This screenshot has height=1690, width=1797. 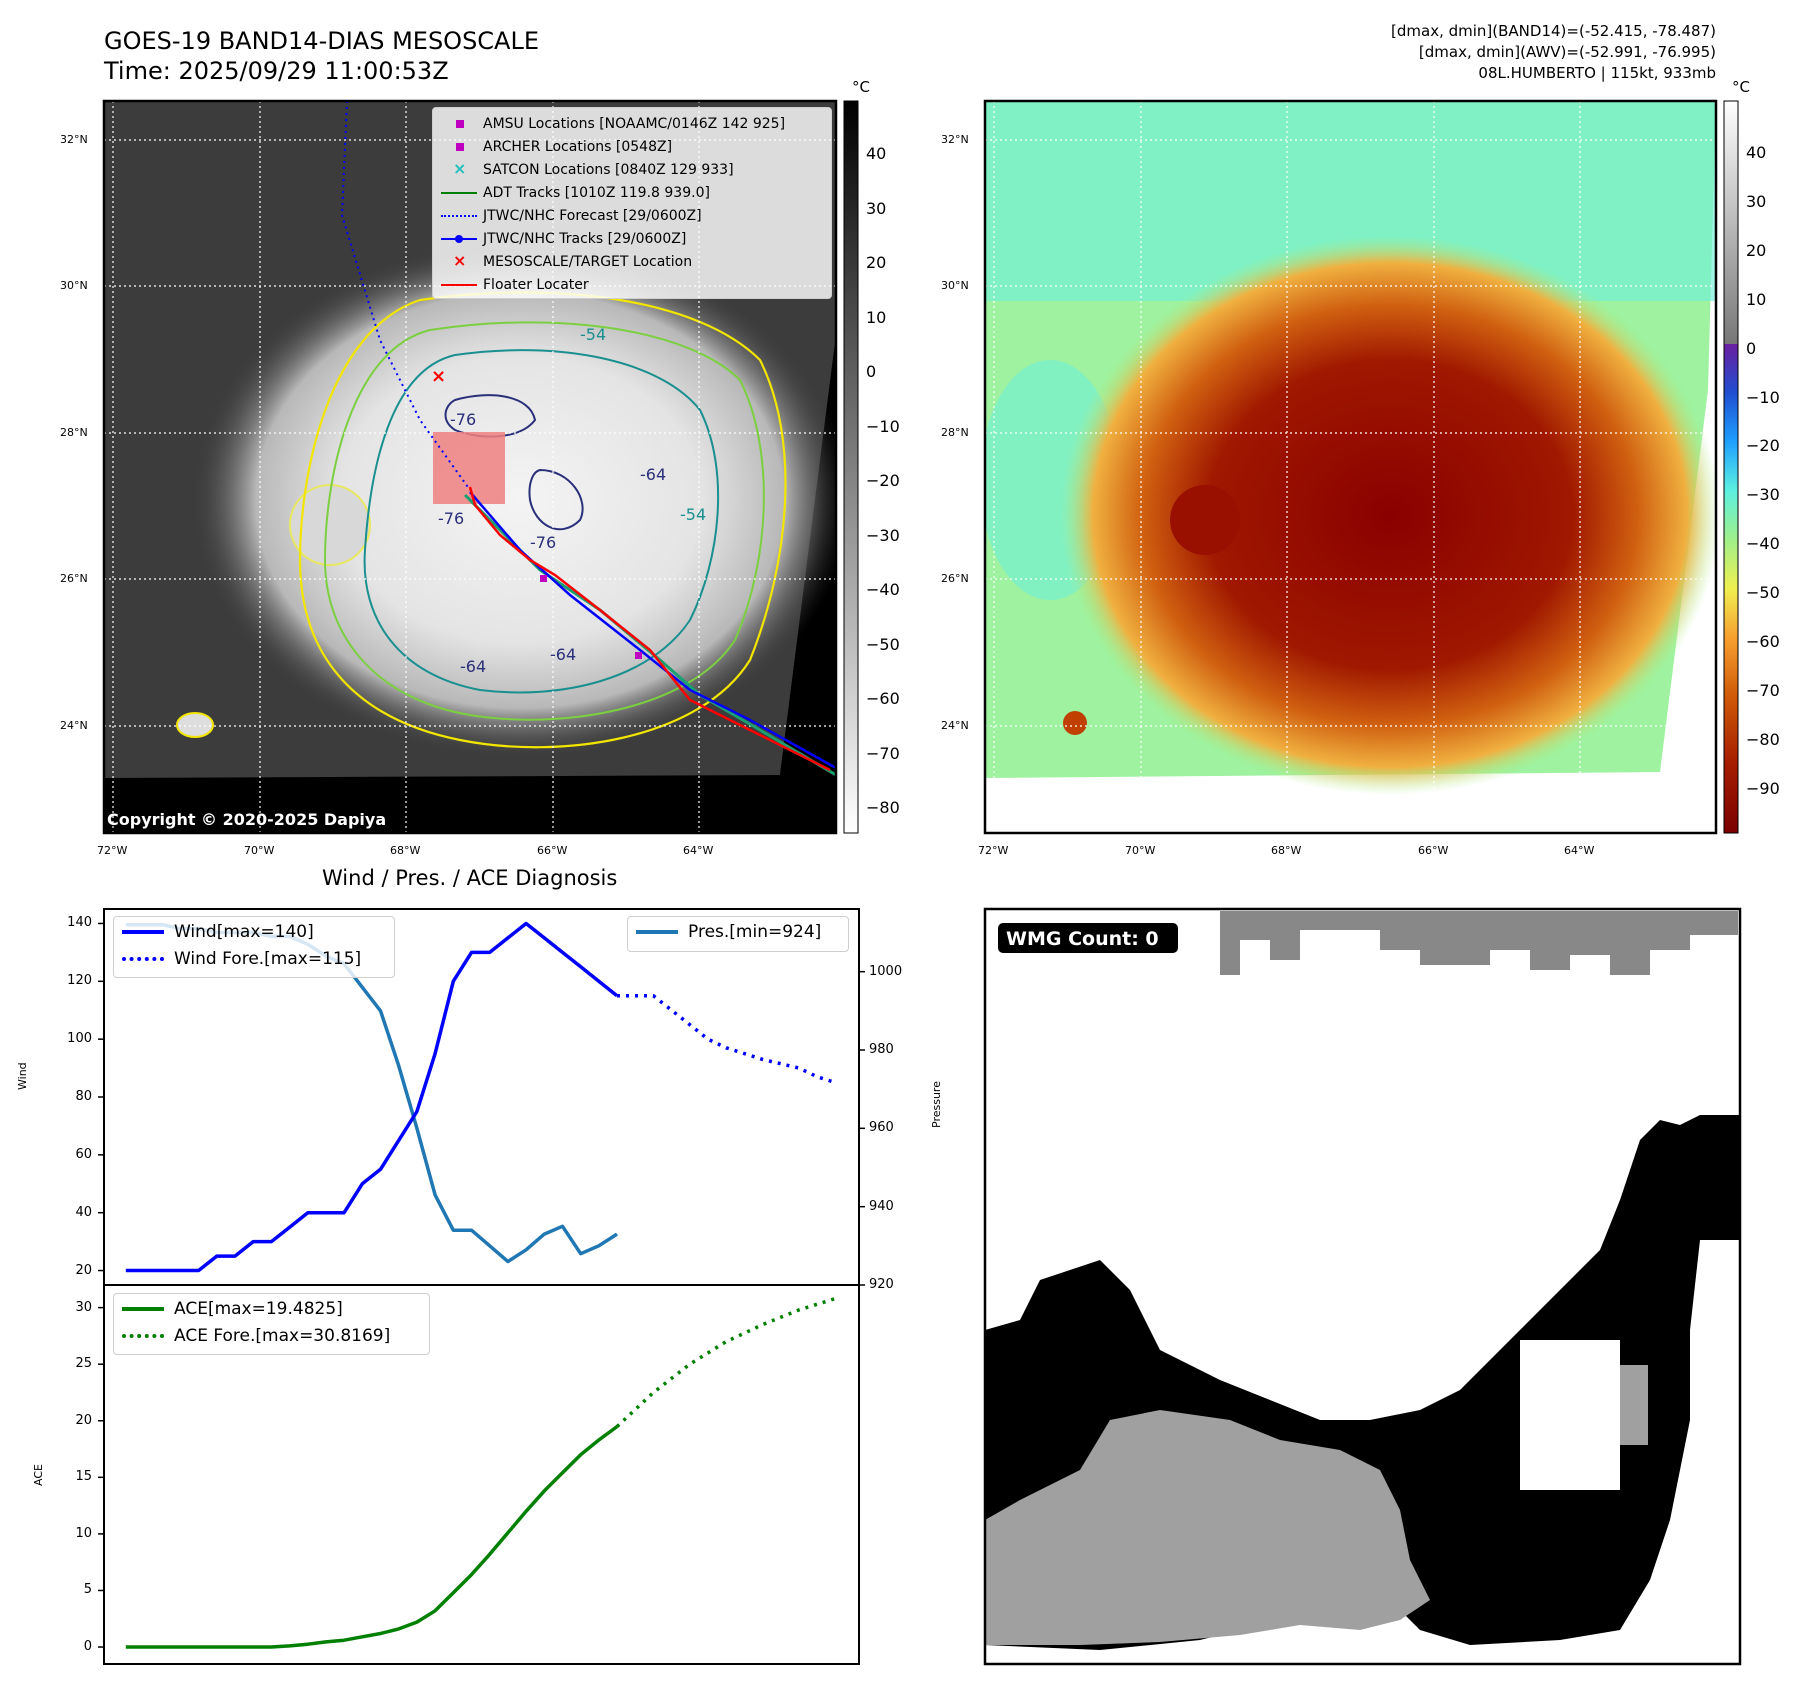 I want to click on wmg-badge-bg, so click(x=1088, y=938).